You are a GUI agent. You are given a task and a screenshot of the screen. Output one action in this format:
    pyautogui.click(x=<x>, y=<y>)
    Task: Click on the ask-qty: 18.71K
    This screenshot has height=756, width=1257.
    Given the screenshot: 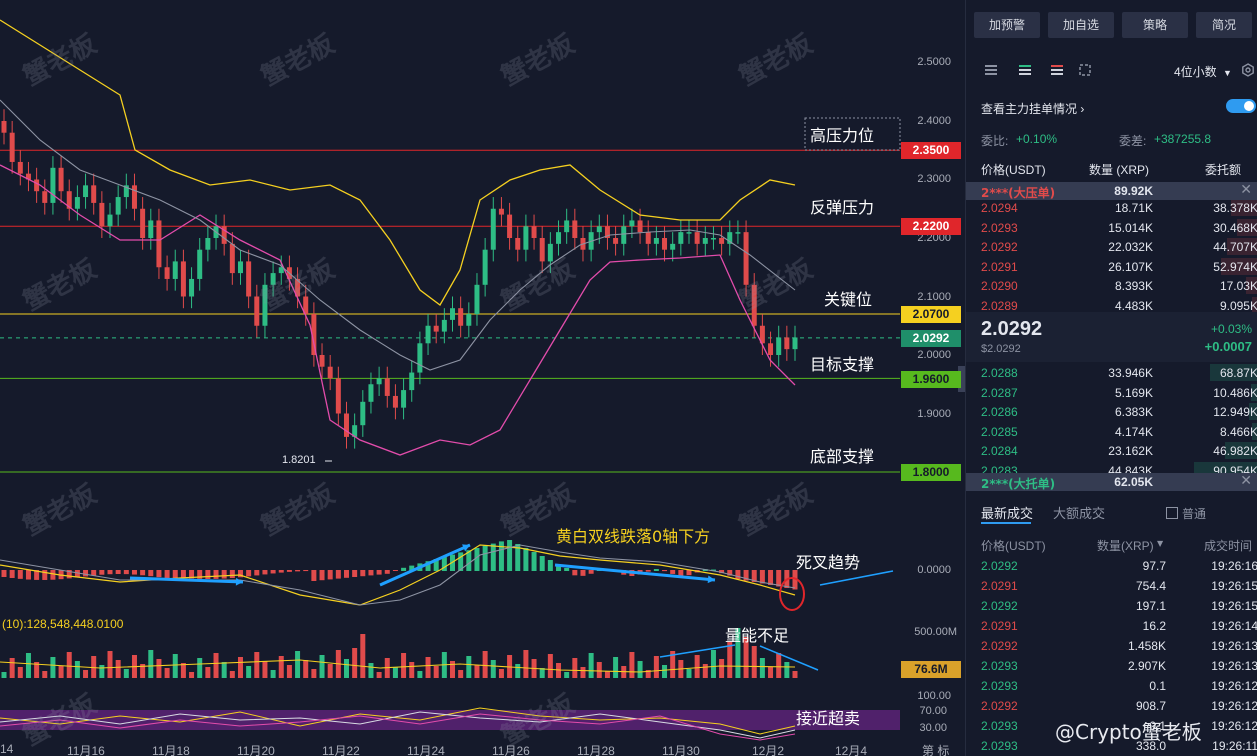 What is the action you would take?
    pyautogui.click(x=1133, y=208)
    